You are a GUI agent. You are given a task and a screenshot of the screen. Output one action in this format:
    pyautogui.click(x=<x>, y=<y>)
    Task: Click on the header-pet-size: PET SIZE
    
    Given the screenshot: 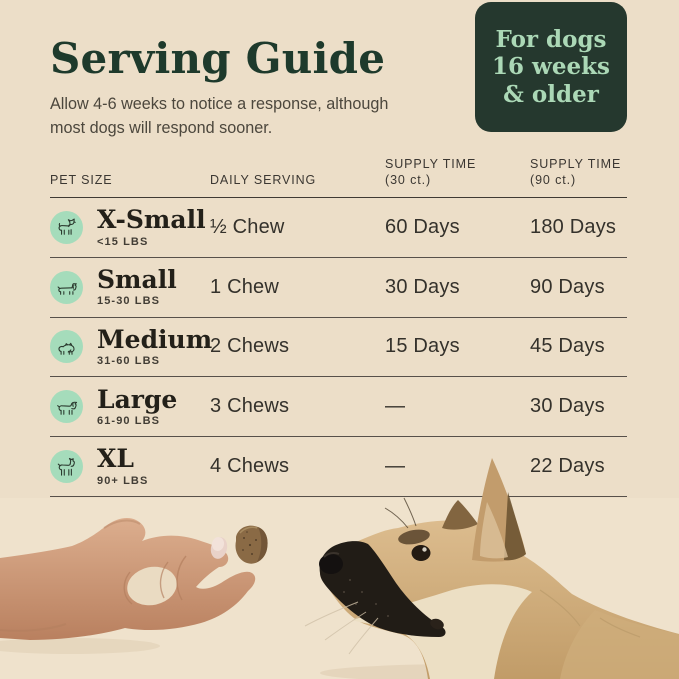 What is the action you would take?
    pyautogui.click(x=81, y=179)
    